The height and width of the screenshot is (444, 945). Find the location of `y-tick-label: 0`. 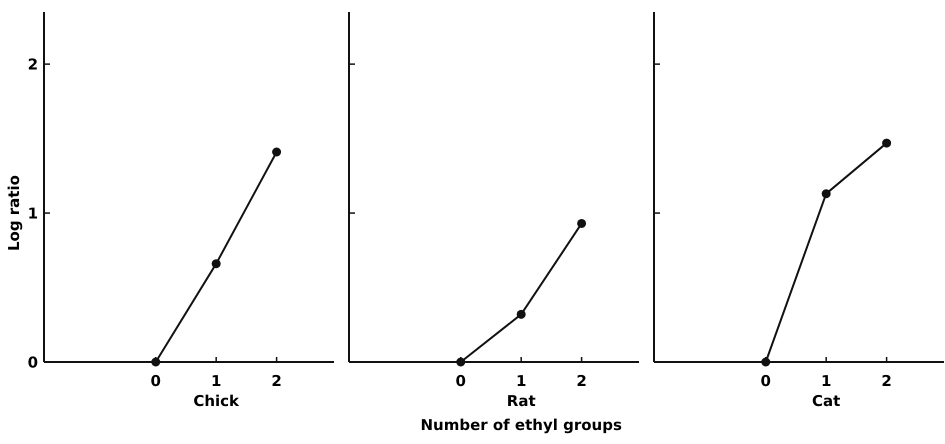

y-tick-label: 0 is located at coordinates (33, 362).